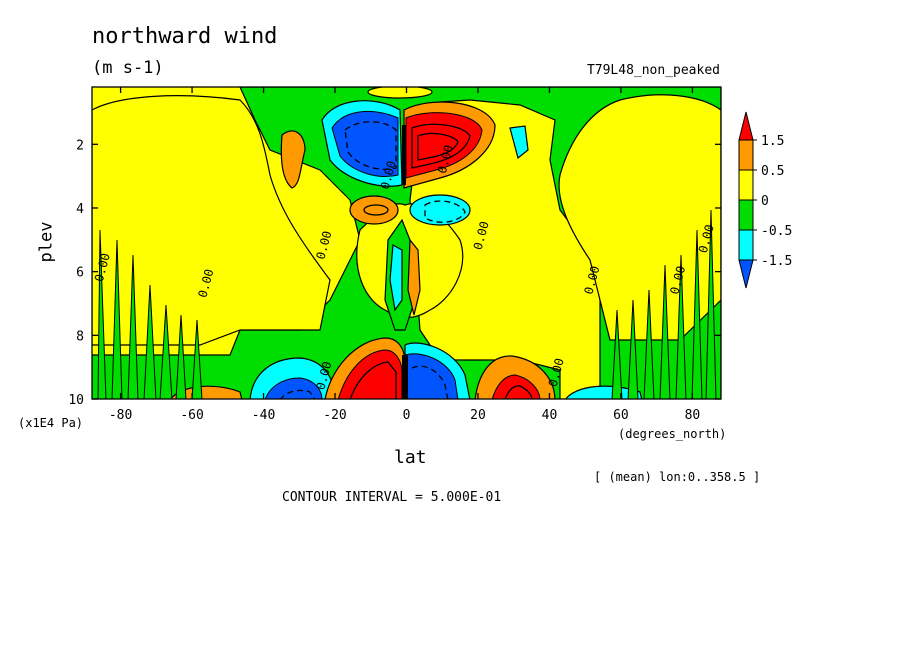 The image size is (904, 654). I want to click on x-tick-label: 60, so click(621, 415).